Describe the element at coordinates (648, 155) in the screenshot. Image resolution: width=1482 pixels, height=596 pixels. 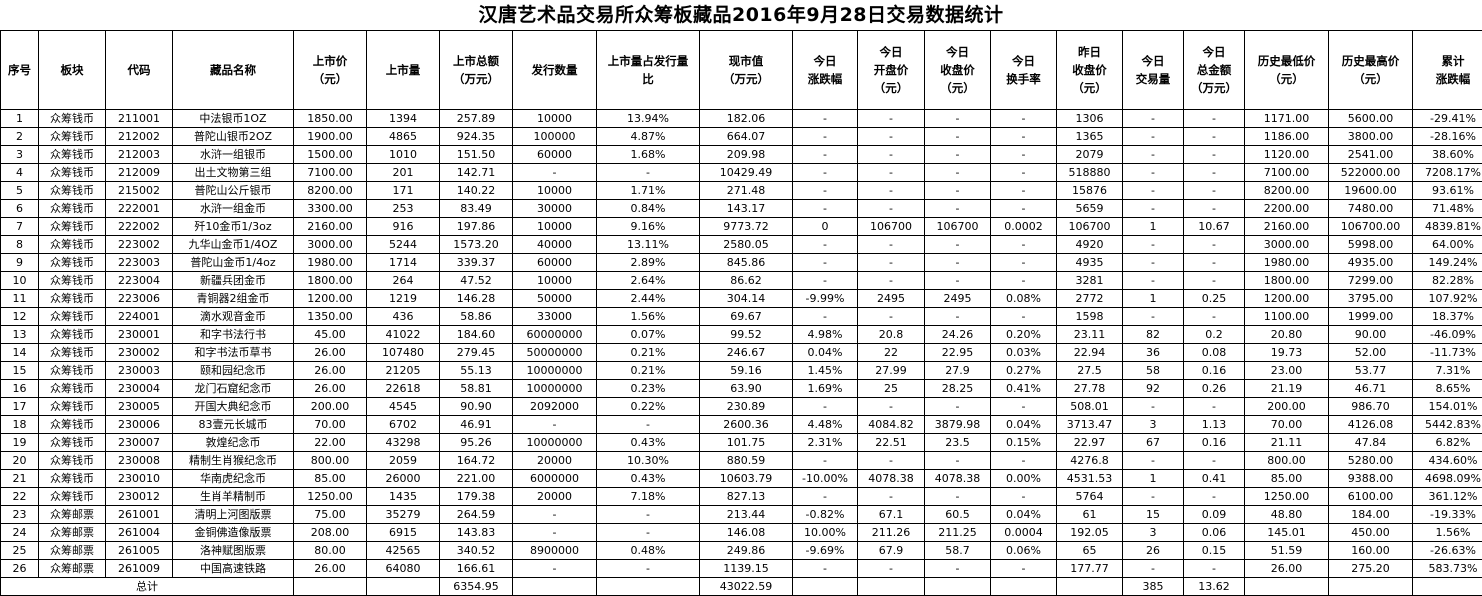
I see `table-cell: 1.68%` at that location.